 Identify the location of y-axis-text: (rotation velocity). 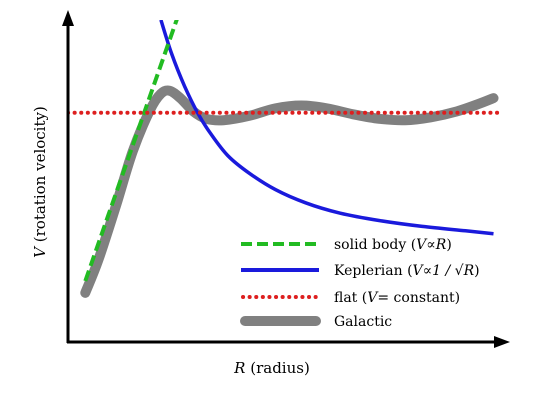
(40, 176).